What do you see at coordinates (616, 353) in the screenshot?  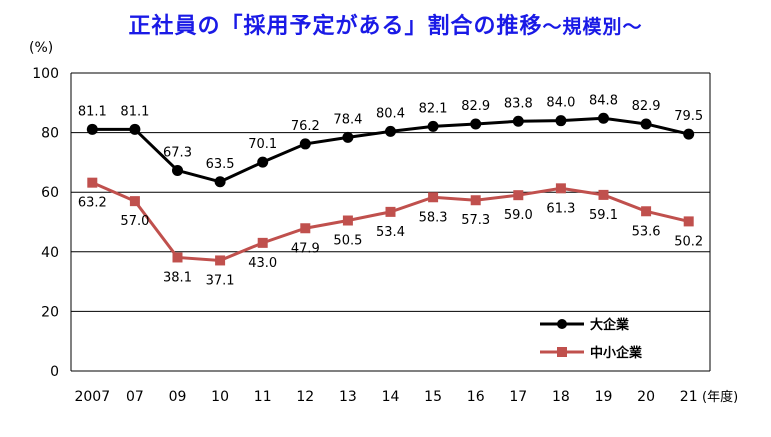 I see `legend-label-2: 中小企業` at bounding box center [616, 353].